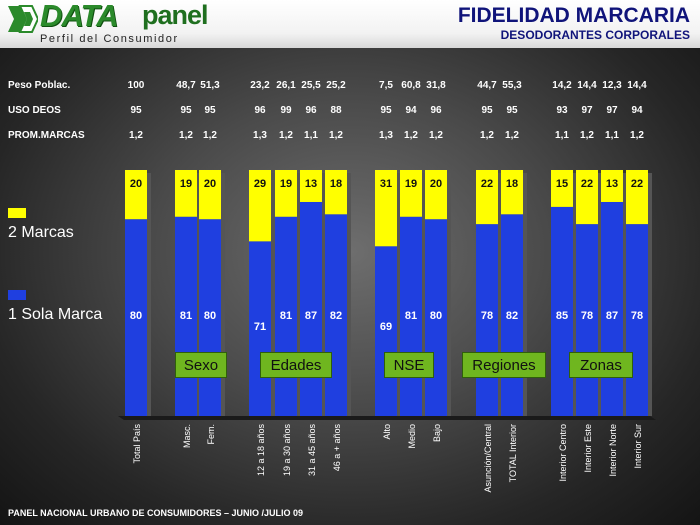  I want to click on group-label-sexo: Sexo, so click(201, 365).